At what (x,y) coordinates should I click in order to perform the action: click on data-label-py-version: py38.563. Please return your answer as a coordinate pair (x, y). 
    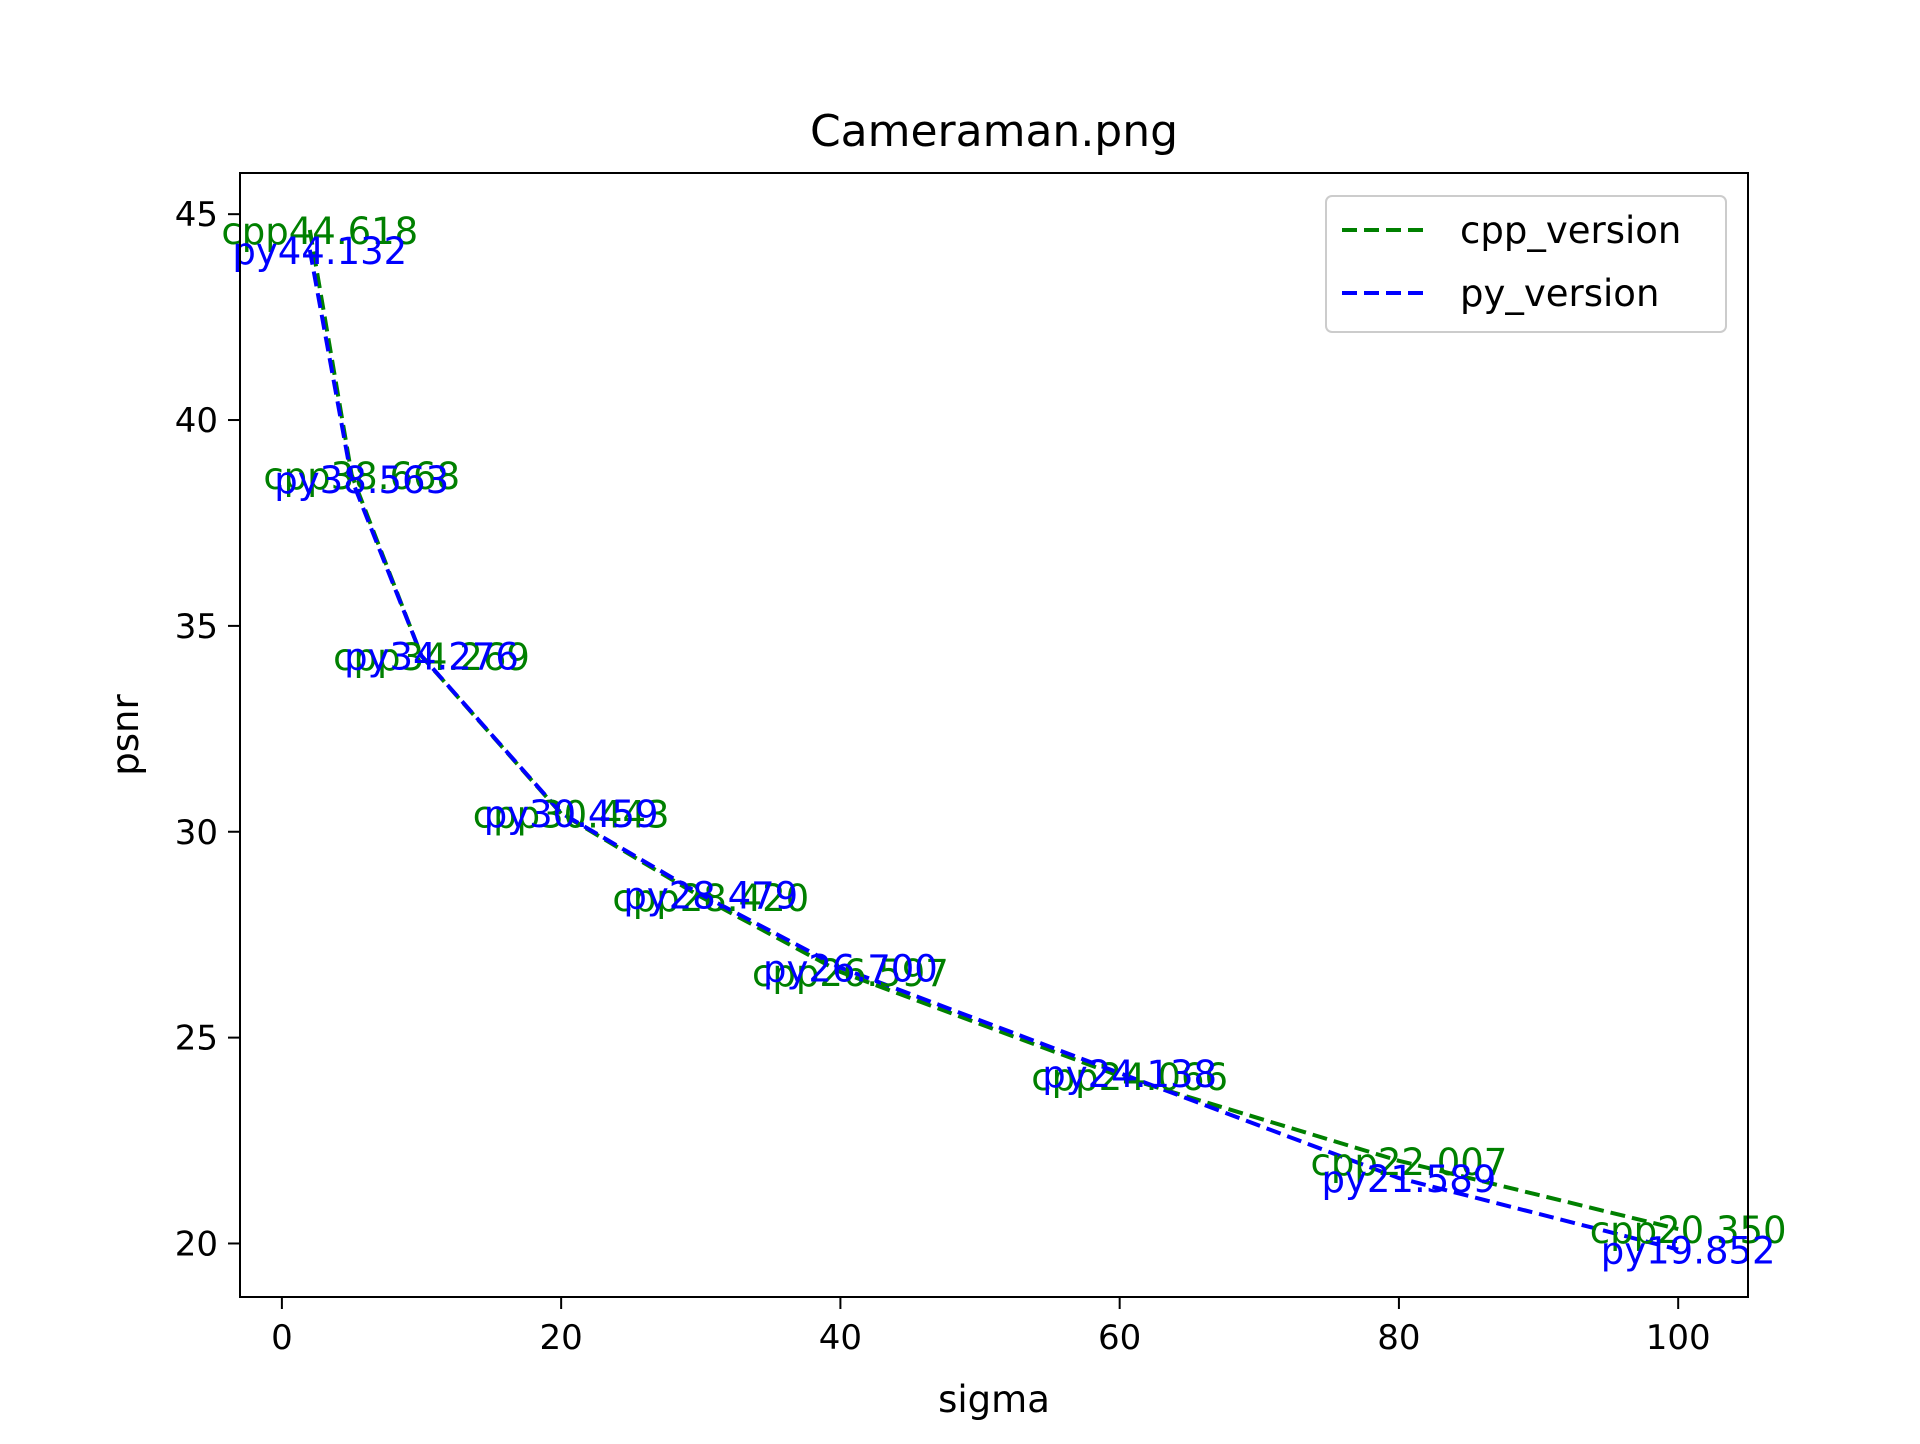
    Looking at the image, I should click on (361, 480).